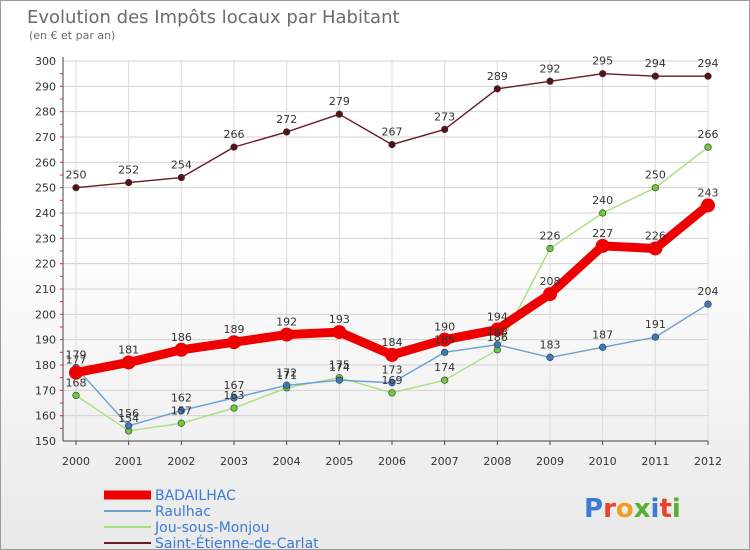 This screenshot has width=750, height=550. What do you see at coordinates (392, 461) in the screenshot?
I see `x-tick-label: 2006` at bounding box center [392, 461].